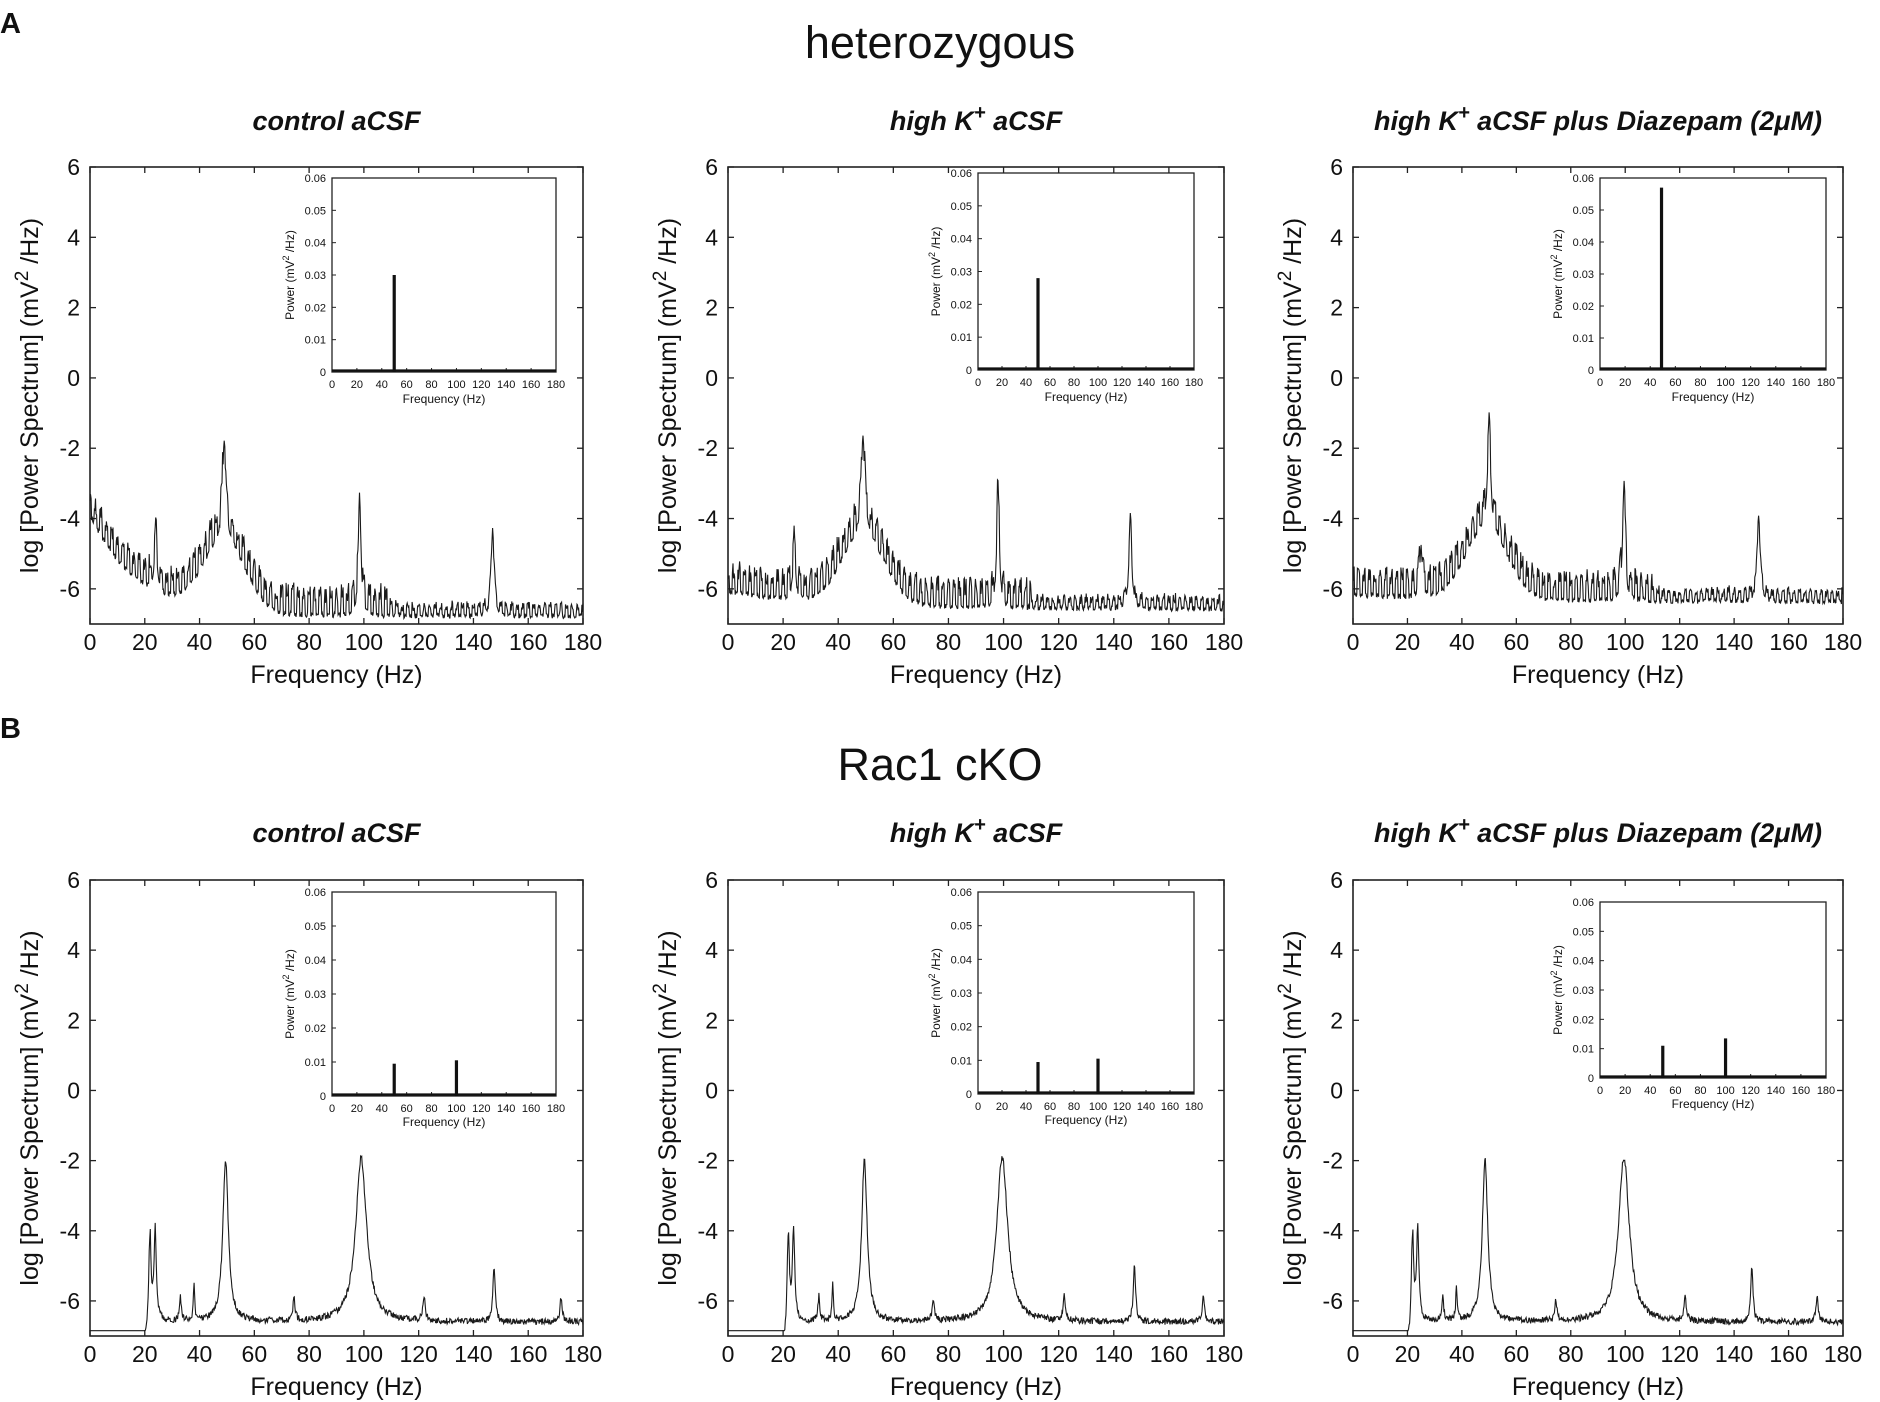  What do you see at coordinates (838, 642) in the screenshot?
I see `x-tick-label: 40` at bounding box center [838, 642].